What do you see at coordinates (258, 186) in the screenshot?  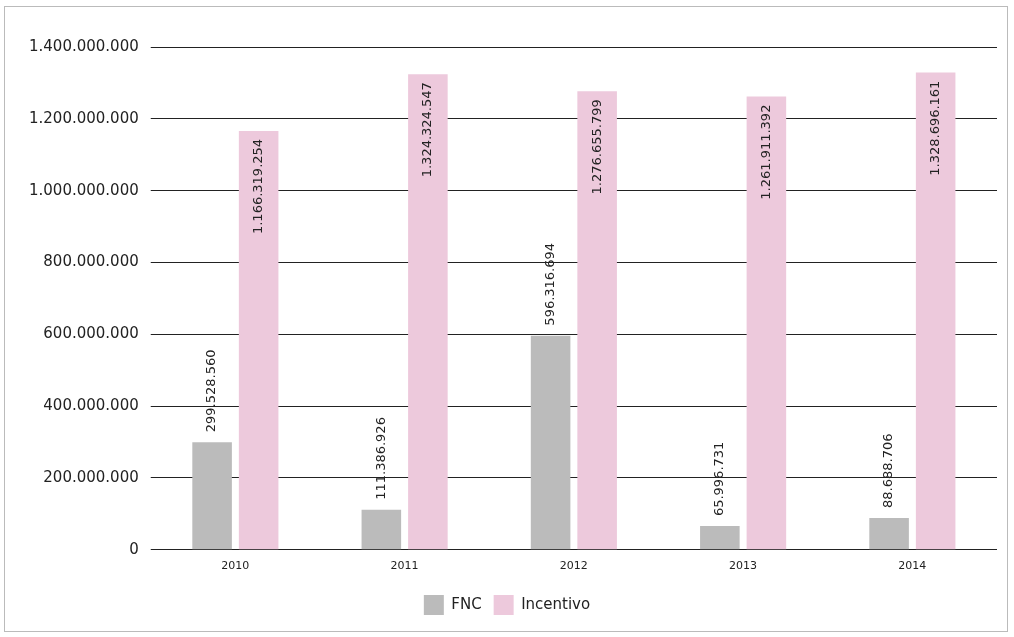 I see `data-label: 1.166.319.254` at bounding box center [258, 186].